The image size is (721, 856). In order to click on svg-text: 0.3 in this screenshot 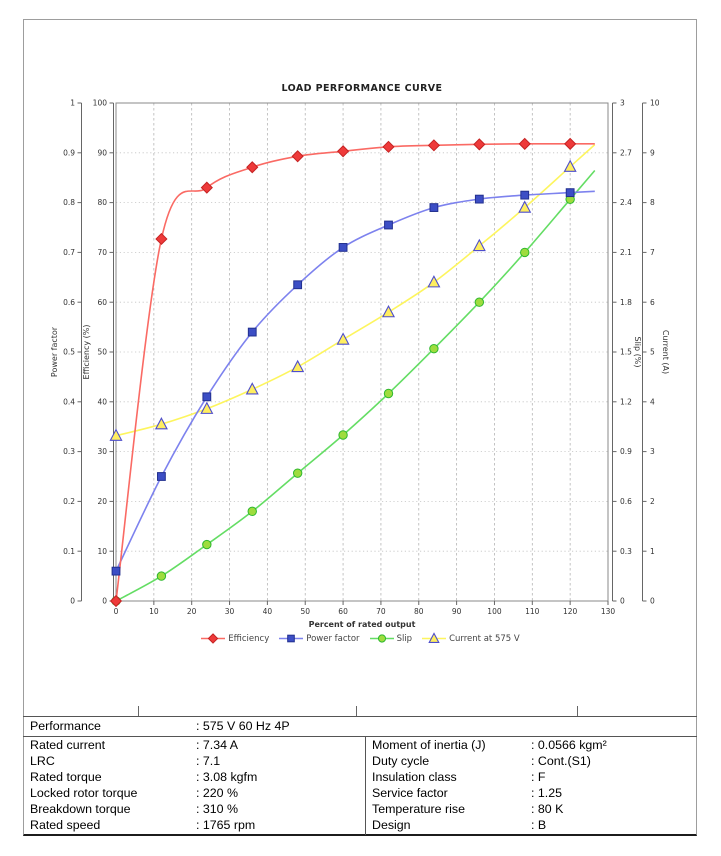, I will do `click(626, 551)`.